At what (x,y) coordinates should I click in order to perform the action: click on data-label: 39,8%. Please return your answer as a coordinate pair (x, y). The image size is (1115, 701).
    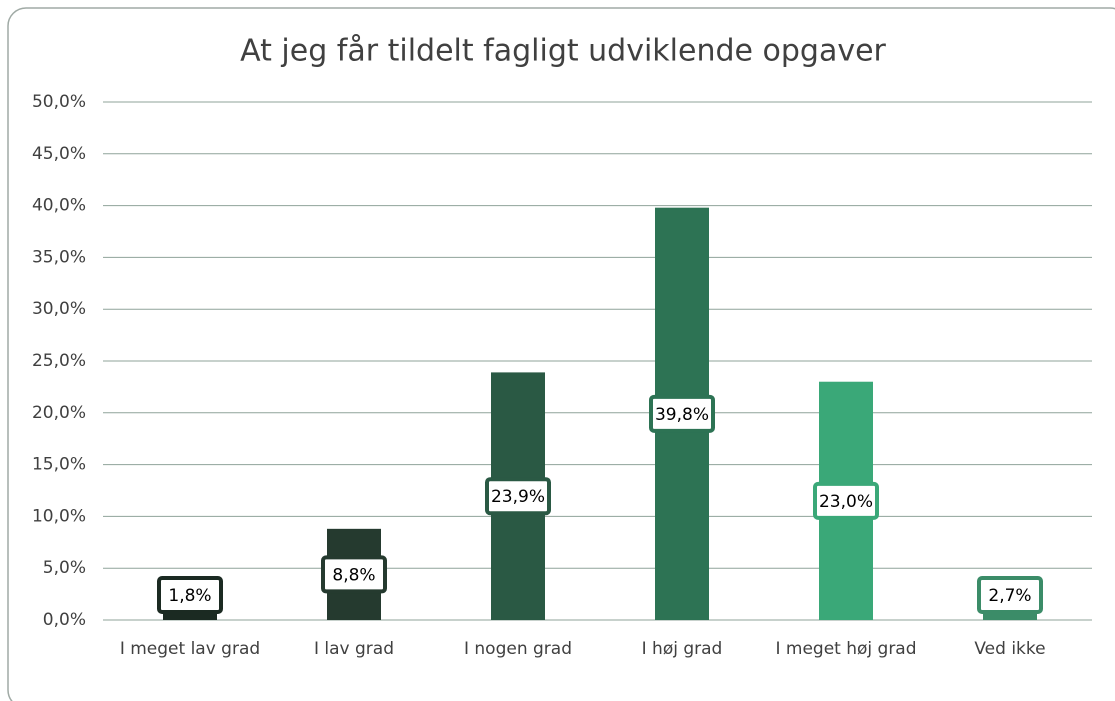
    Looking at the image, I should click on (682, 415).